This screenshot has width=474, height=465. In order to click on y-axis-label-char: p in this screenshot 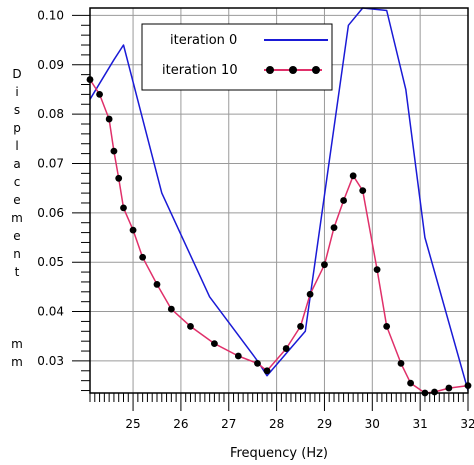, I will do `click(17, 128)`.